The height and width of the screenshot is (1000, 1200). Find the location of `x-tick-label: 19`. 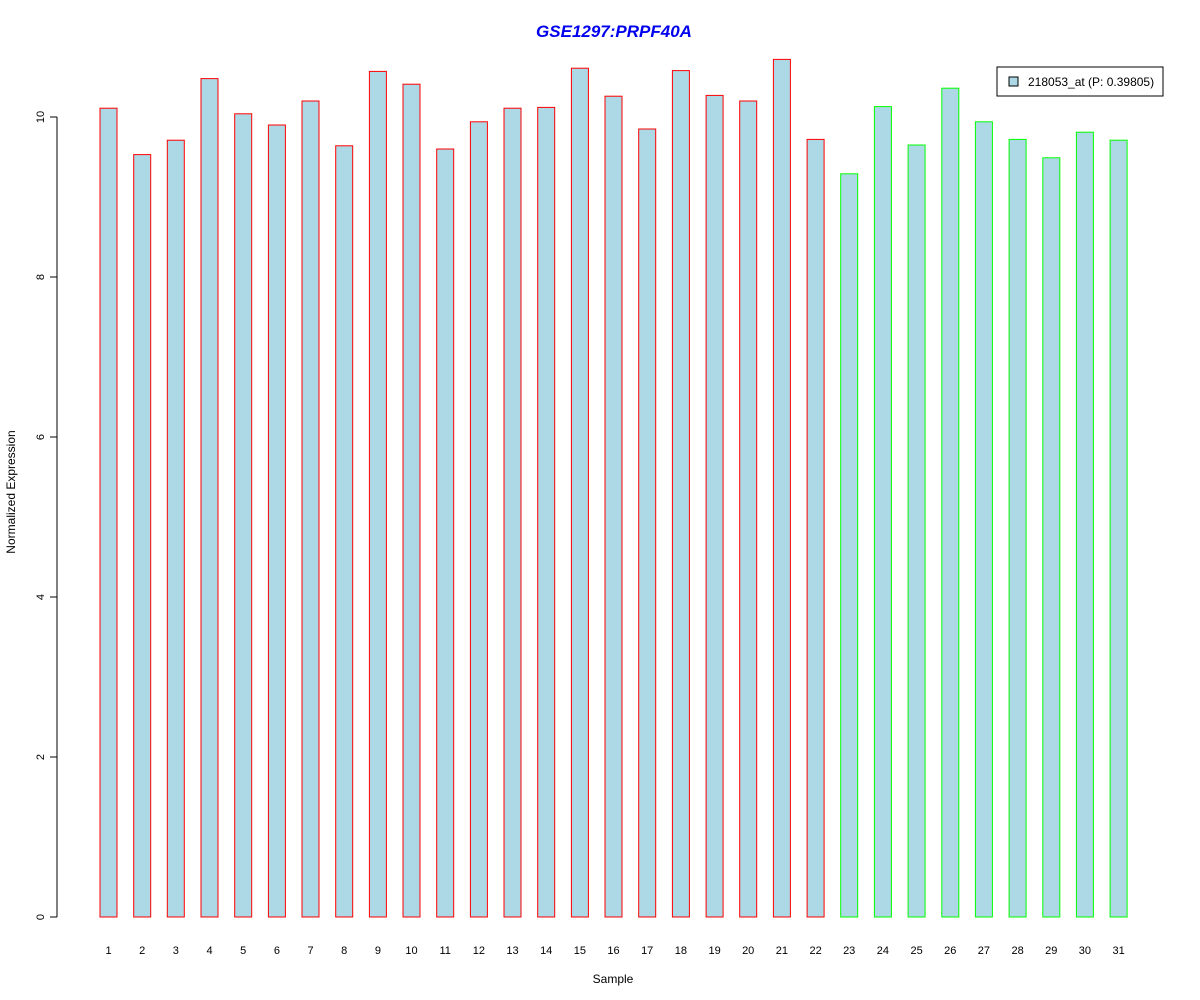

x-tick-label: 19 is located at coordinates (714, 951).